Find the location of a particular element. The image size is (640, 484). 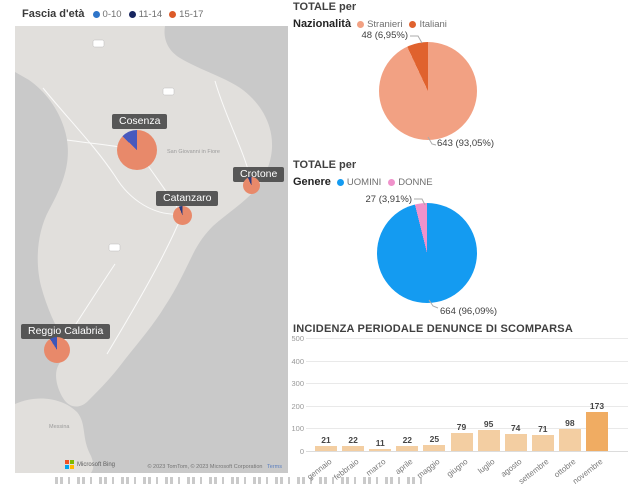

bar-value-label: 71 is located at coordinates (543, 428).